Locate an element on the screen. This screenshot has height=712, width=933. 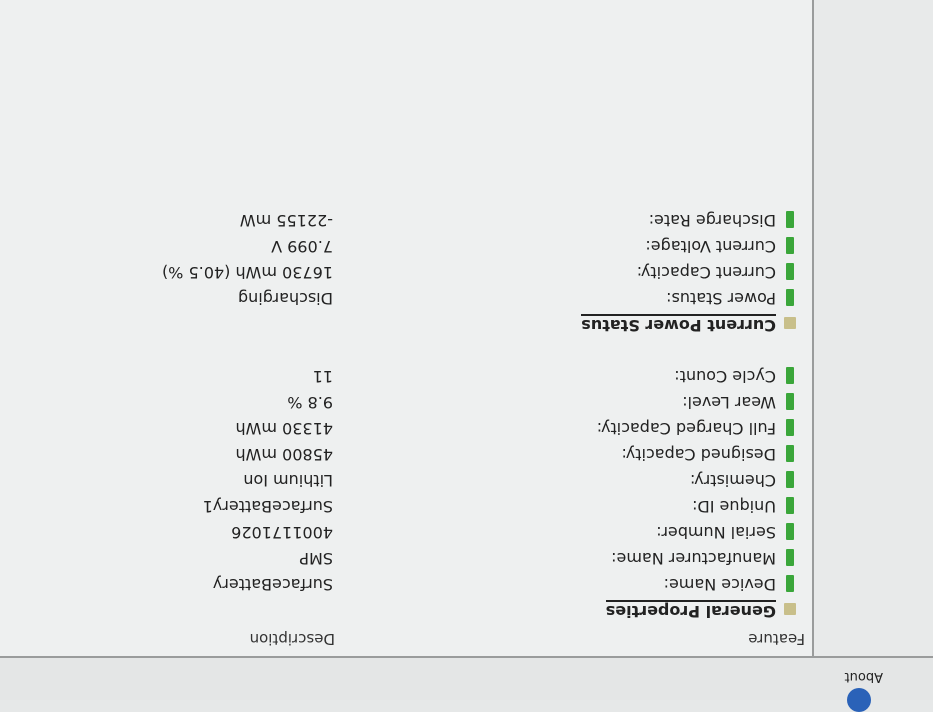
feature-label: Full Charged Capacity: is located at coordinates (686, 428).